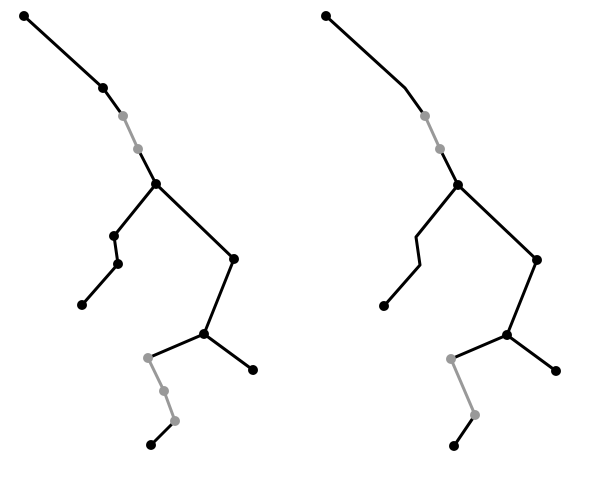  I want to click on left-edge-n1-to-n2, so click(113, 102).